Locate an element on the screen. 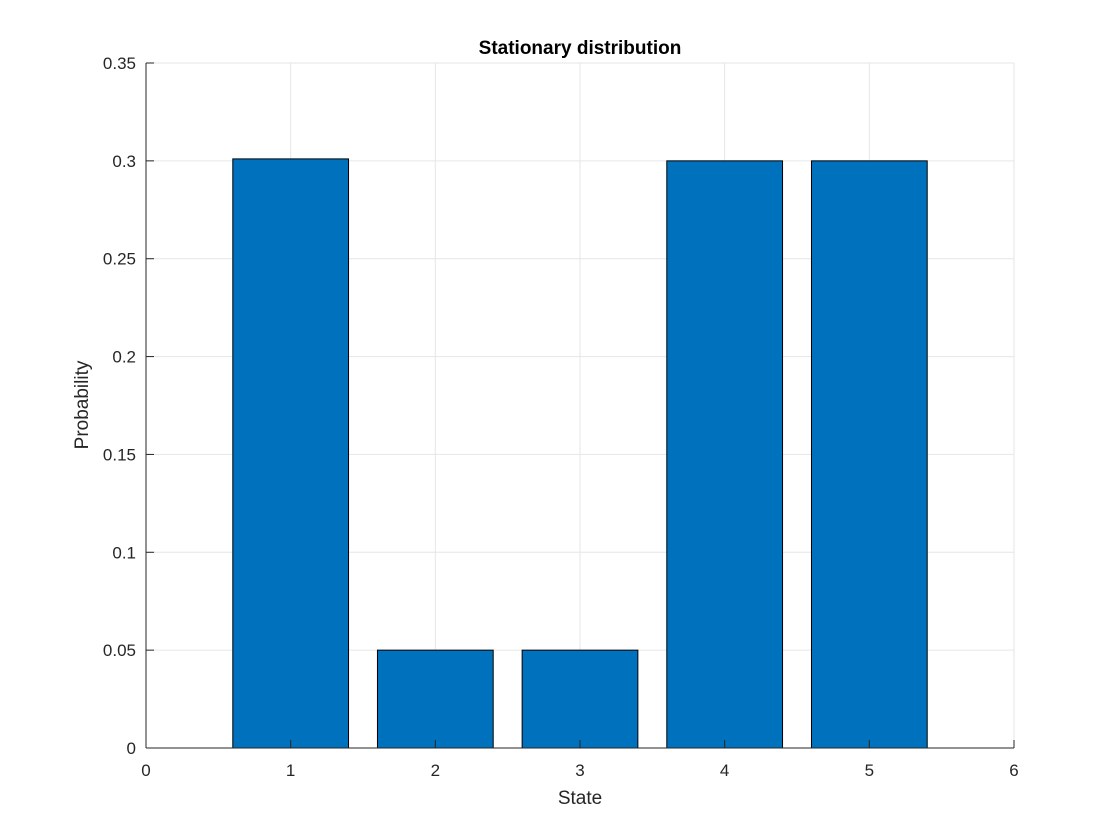 The image size is (1120, 840). x-tick-label: 4 is located at coordinates (724, 770).